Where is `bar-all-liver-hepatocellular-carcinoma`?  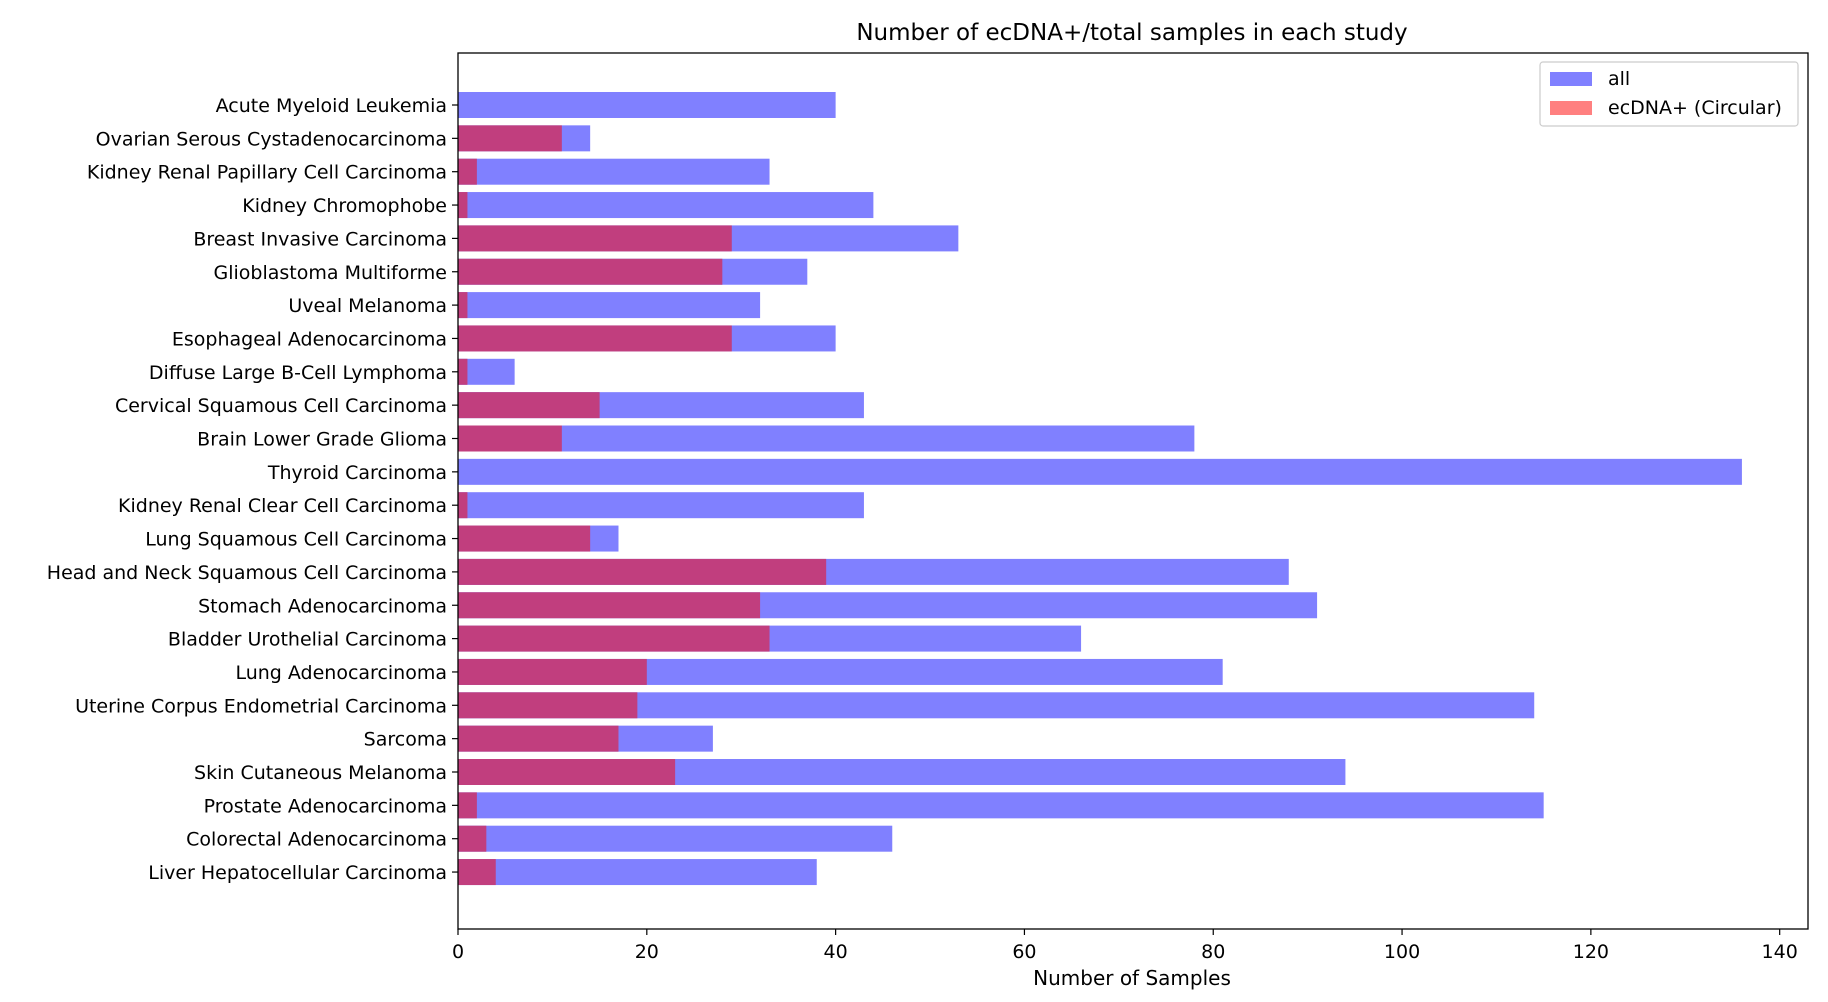 bar-all-liver-hepatocellular-carcinoma is located at coordinates (637, 872).